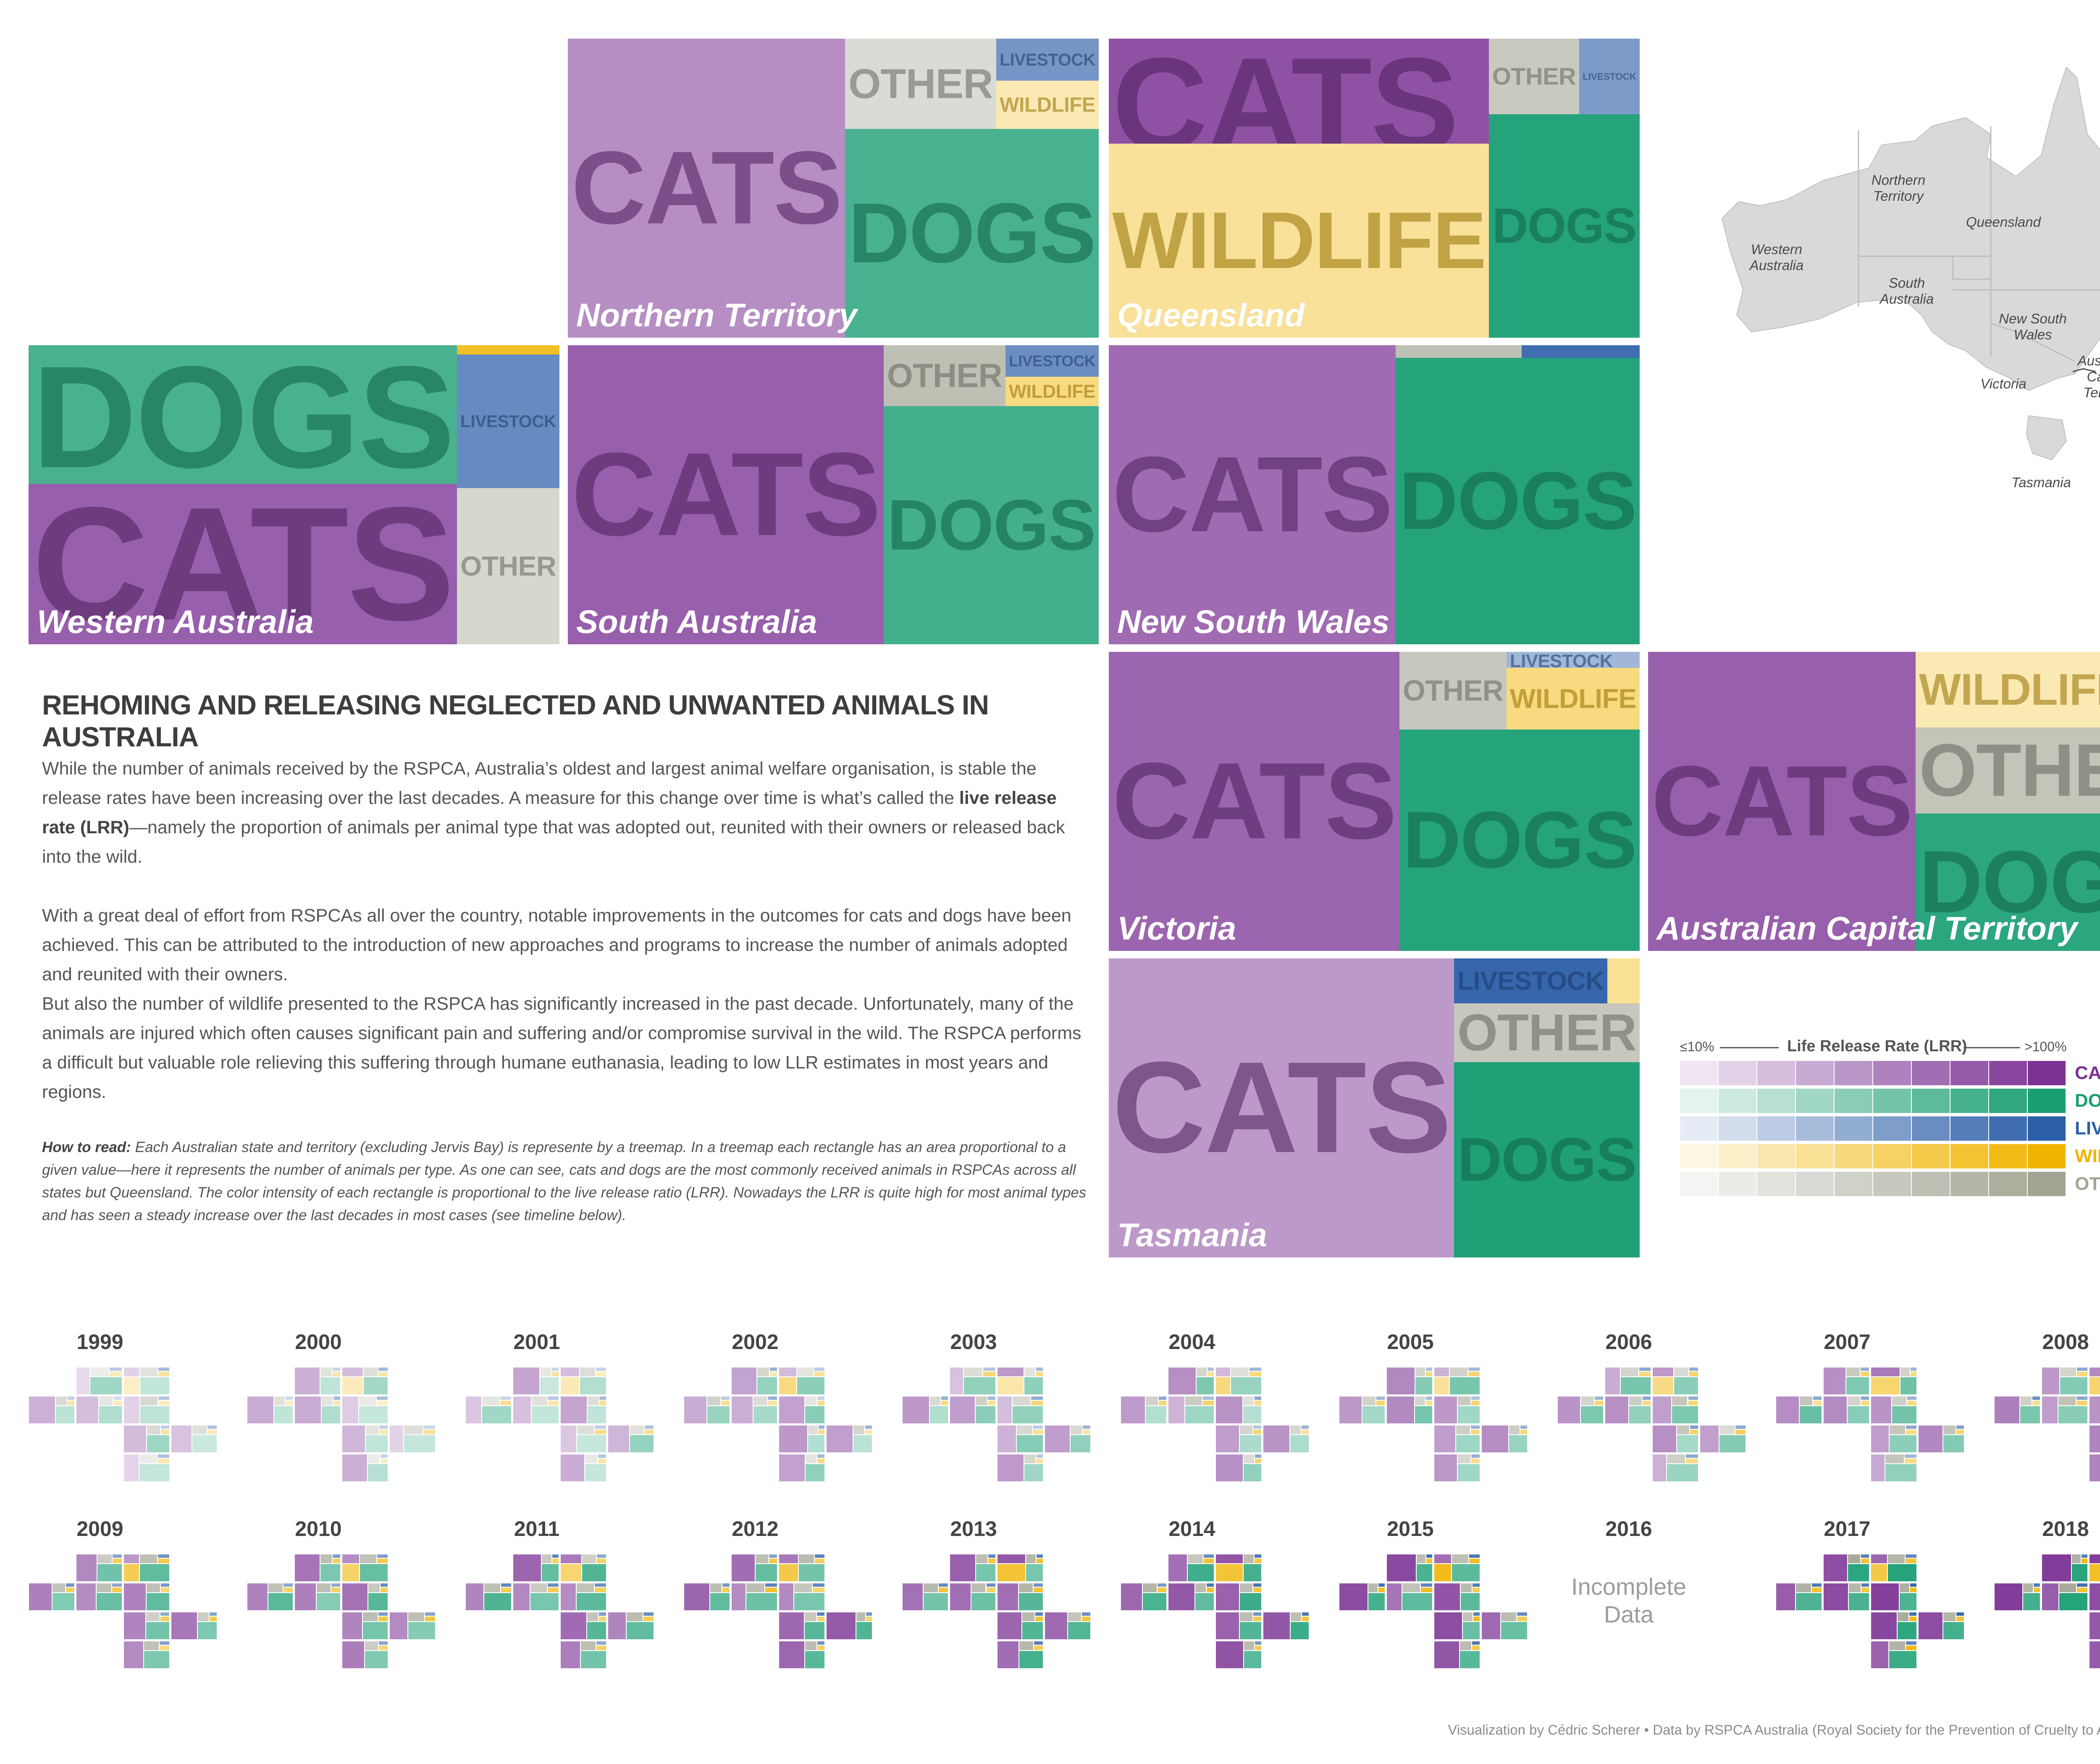  Describe the element at coordinates (1847, 1529) in the screenshot. I see `year-label: 2017` at that location.